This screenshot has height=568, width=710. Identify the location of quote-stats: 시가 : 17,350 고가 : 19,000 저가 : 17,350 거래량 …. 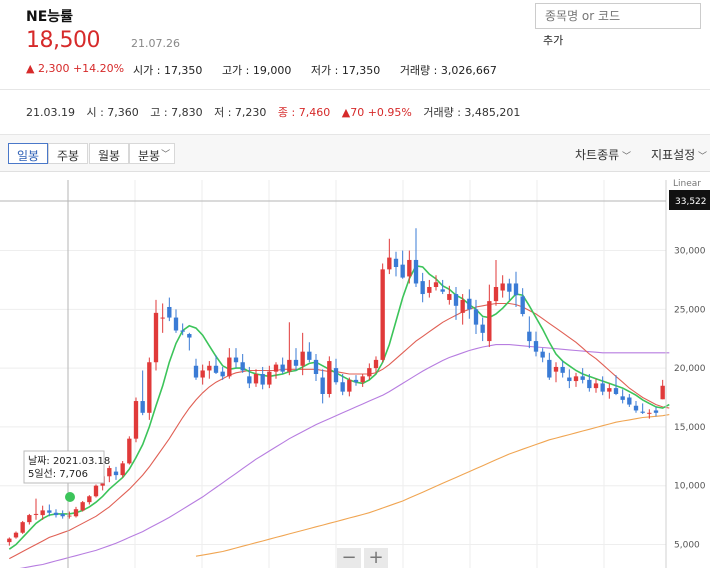
(323, 70).